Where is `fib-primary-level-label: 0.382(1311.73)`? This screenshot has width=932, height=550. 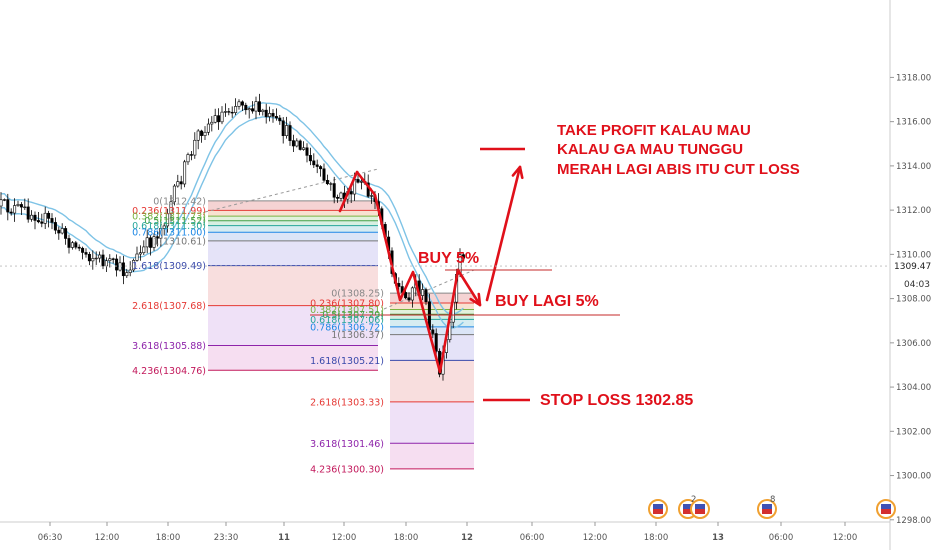 fib-primary-level-label: 0.382(1311.73) is located at coordinates (169, 217).